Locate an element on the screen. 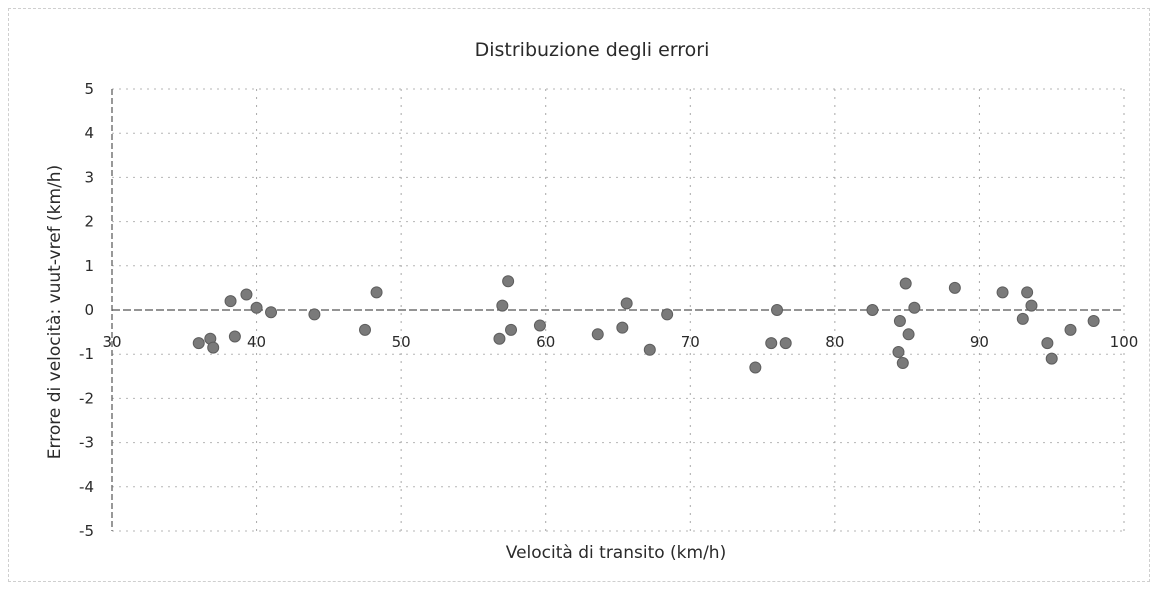  y-tick-label: 3 is located at coordinates (89, 177).